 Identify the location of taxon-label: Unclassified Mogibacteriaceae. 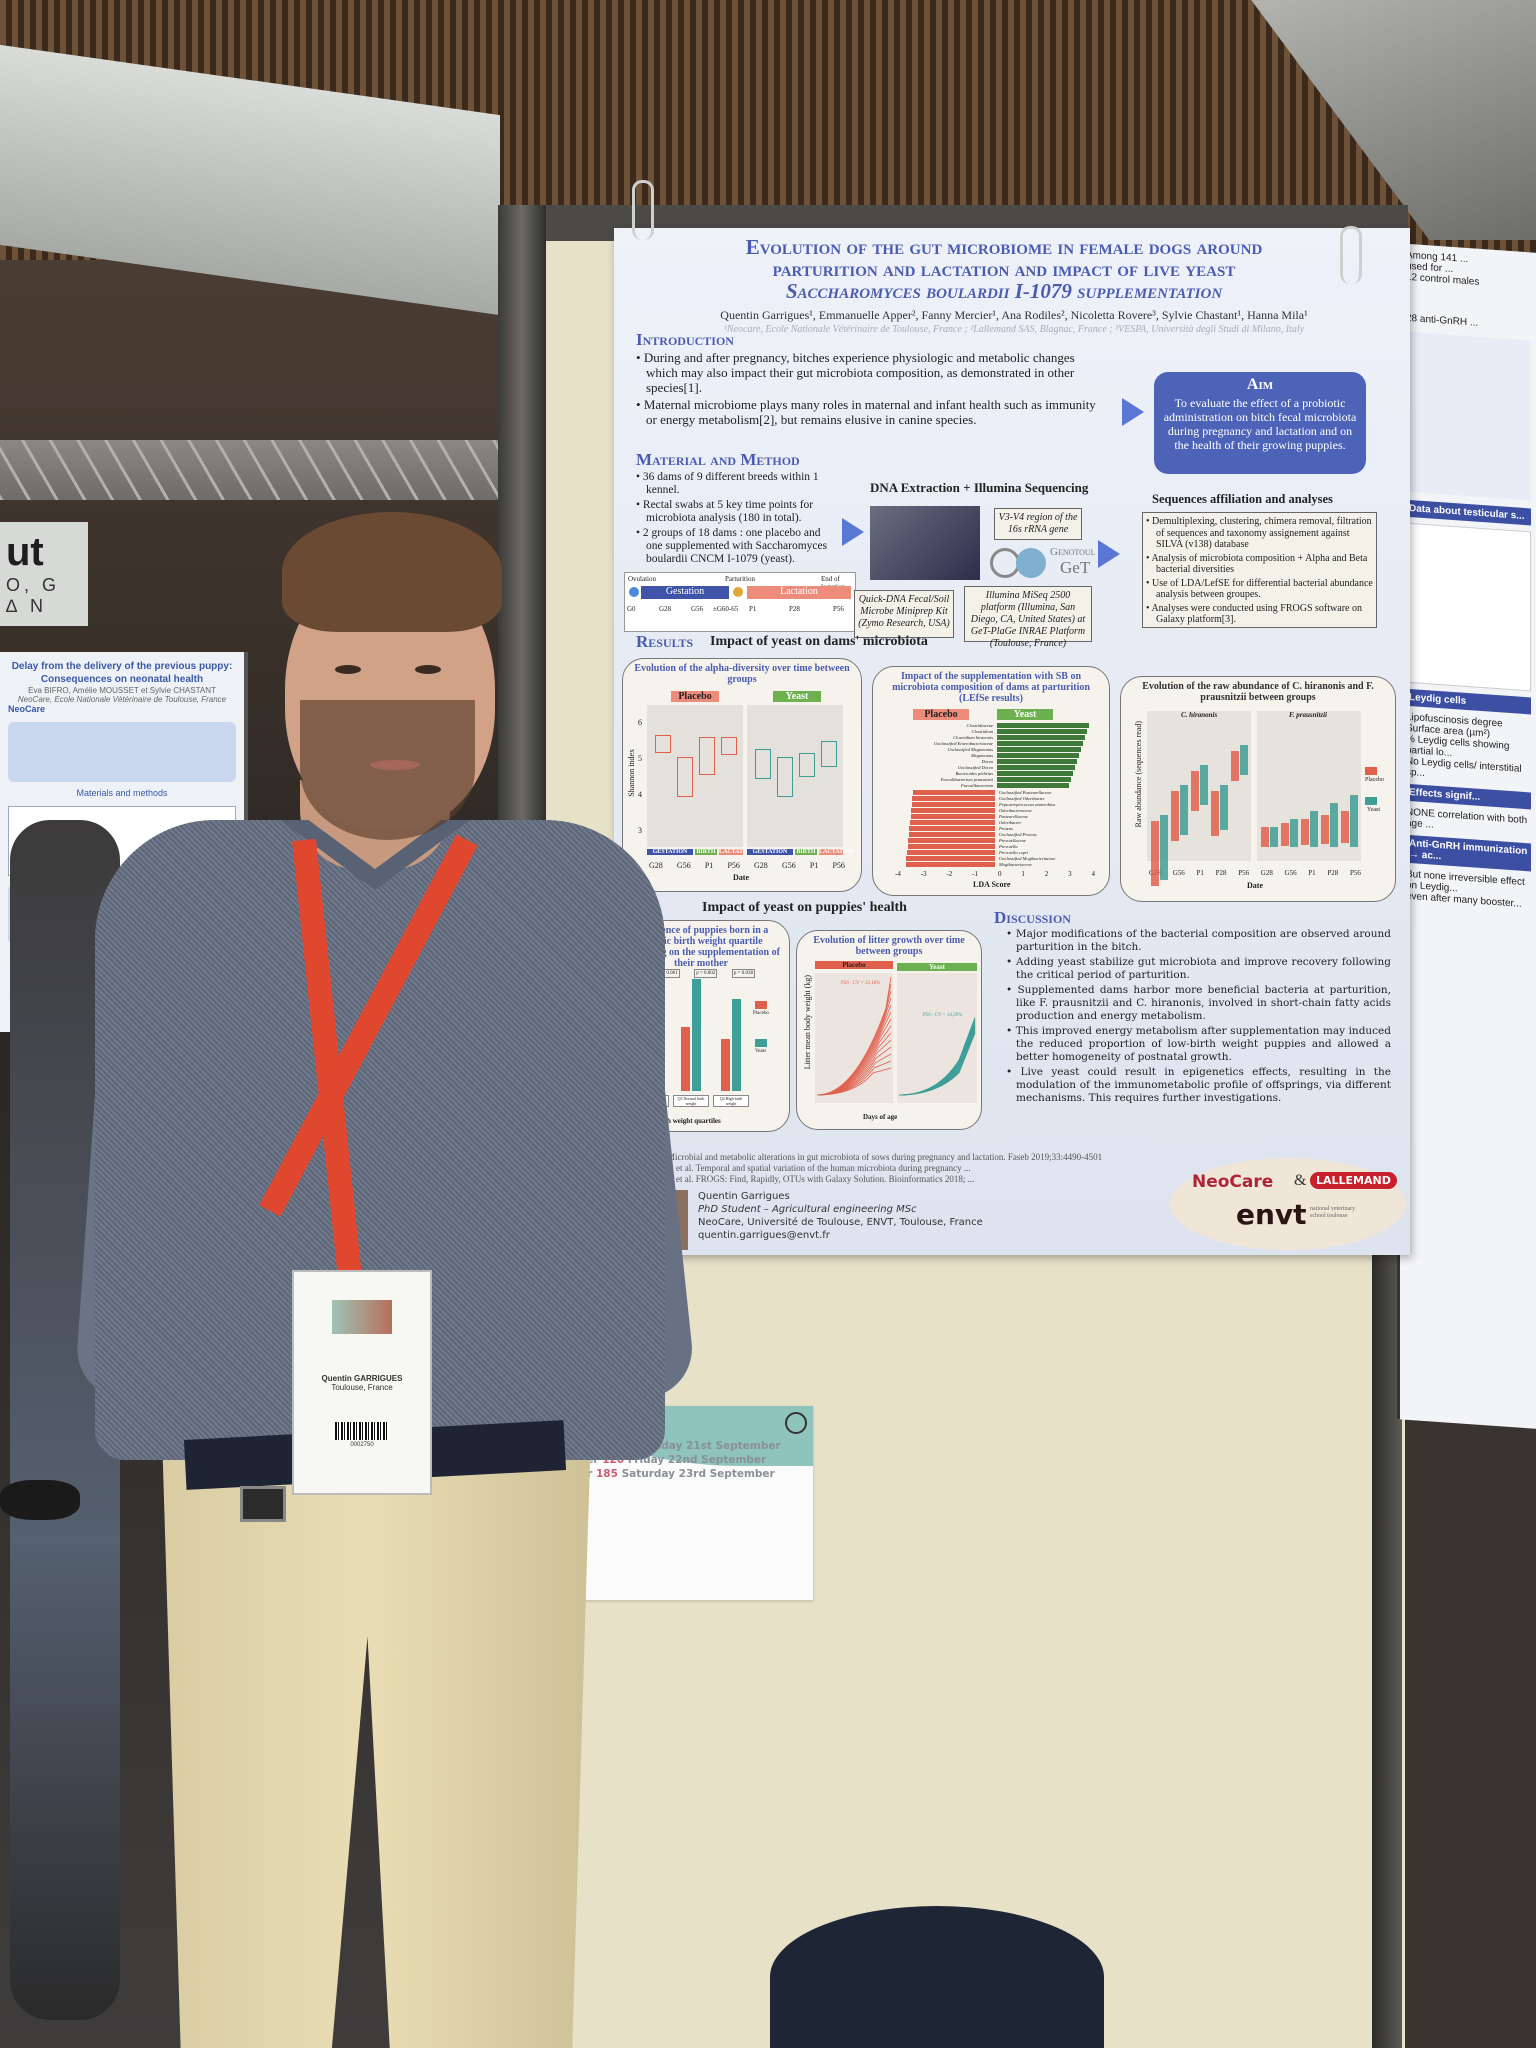
(1027, 858).